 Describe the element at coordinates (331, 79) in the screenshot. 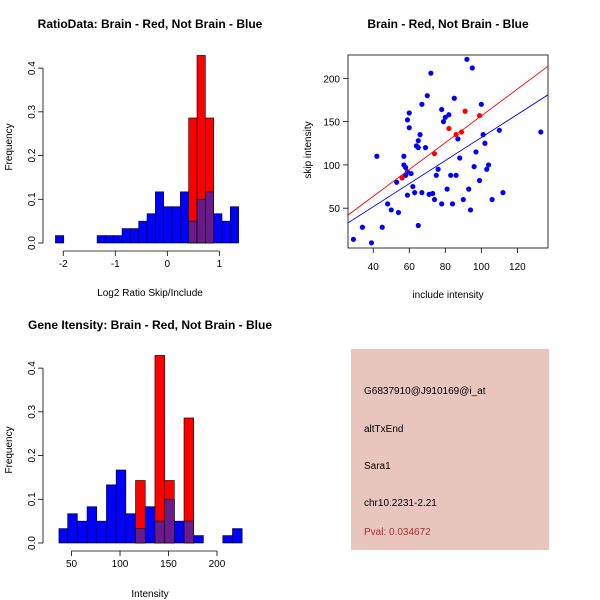

I see `scatter-y-tick-label: 200` at that location.